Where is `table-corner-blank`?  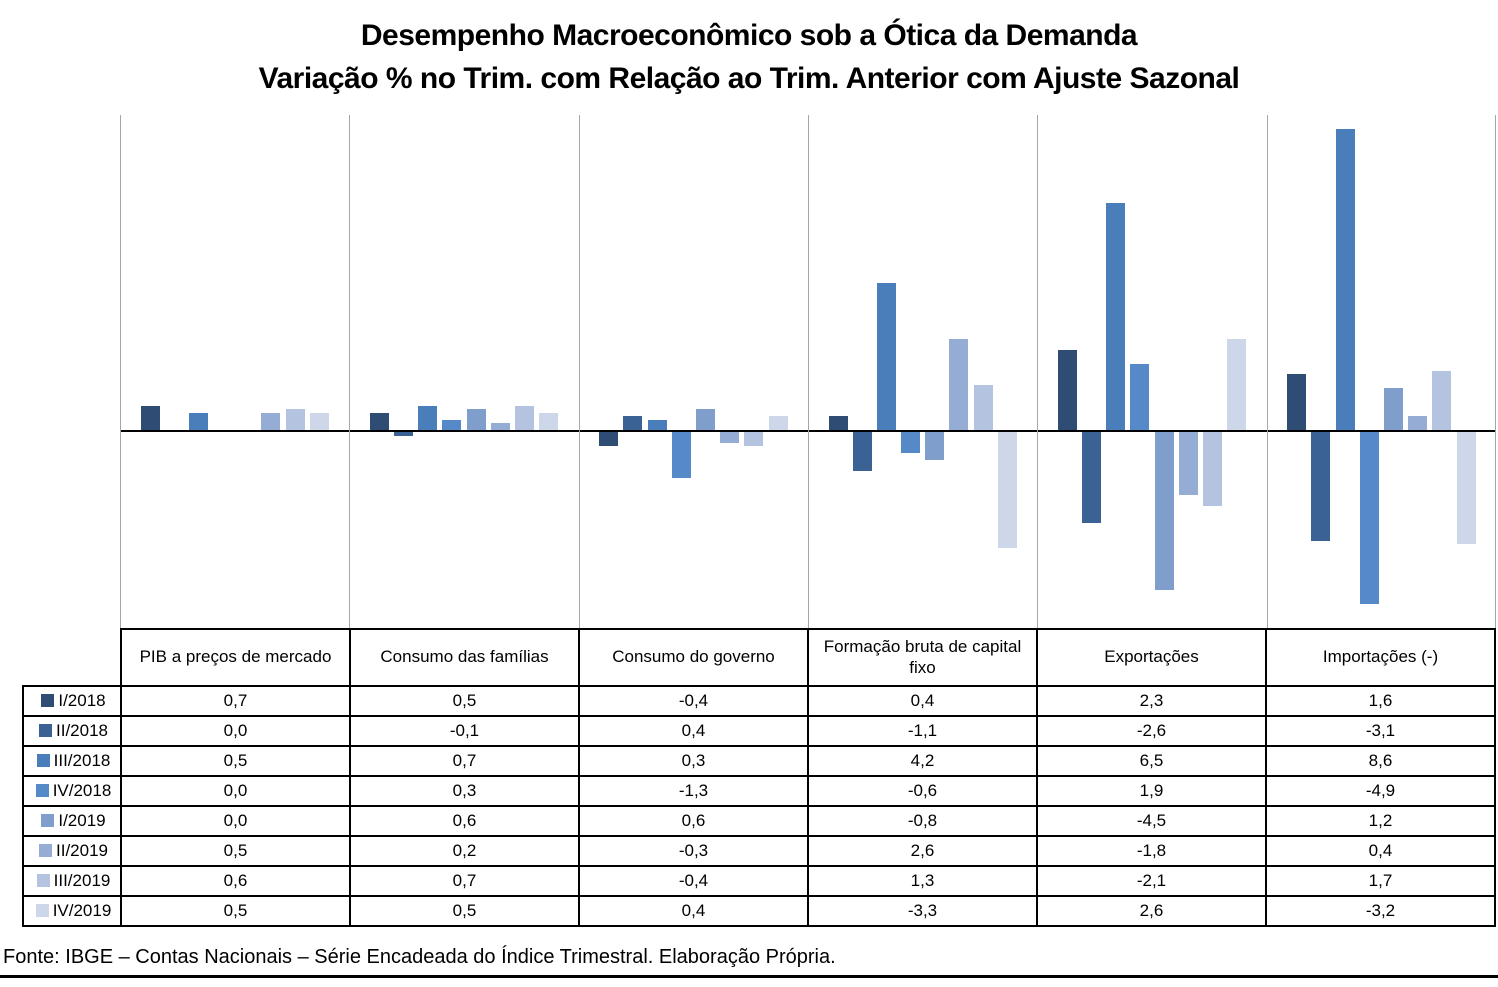
table-corner-blank is located at coordinates (72, 657).